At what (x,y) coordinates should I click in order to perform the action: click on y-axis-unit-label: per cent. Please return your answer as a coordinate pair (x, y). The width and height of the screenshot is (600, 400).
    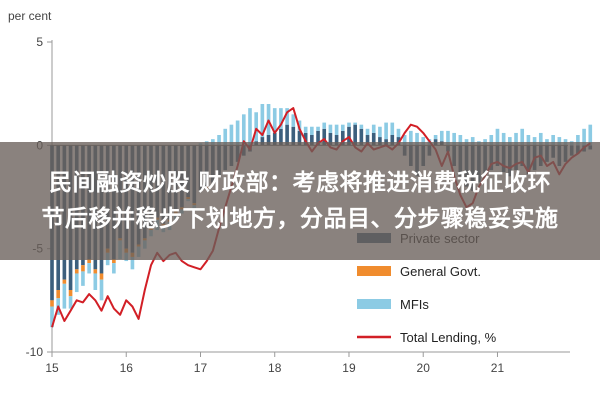
    Looking at the image, I should click on (30, 16).